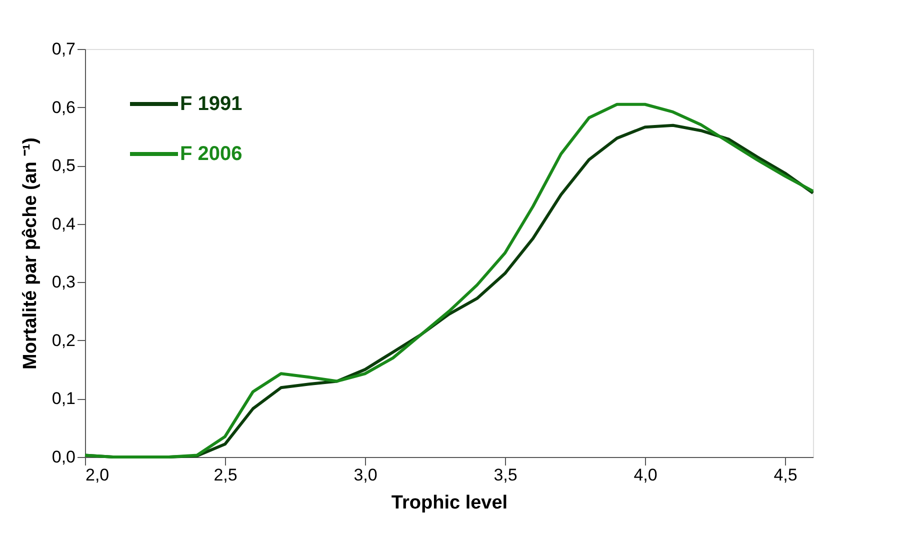 The height and width of the screenshot is (547, 907). Describe the element at coordinates (211, 154) in the screenshot. I see `legend-label: F 2006` at that location.